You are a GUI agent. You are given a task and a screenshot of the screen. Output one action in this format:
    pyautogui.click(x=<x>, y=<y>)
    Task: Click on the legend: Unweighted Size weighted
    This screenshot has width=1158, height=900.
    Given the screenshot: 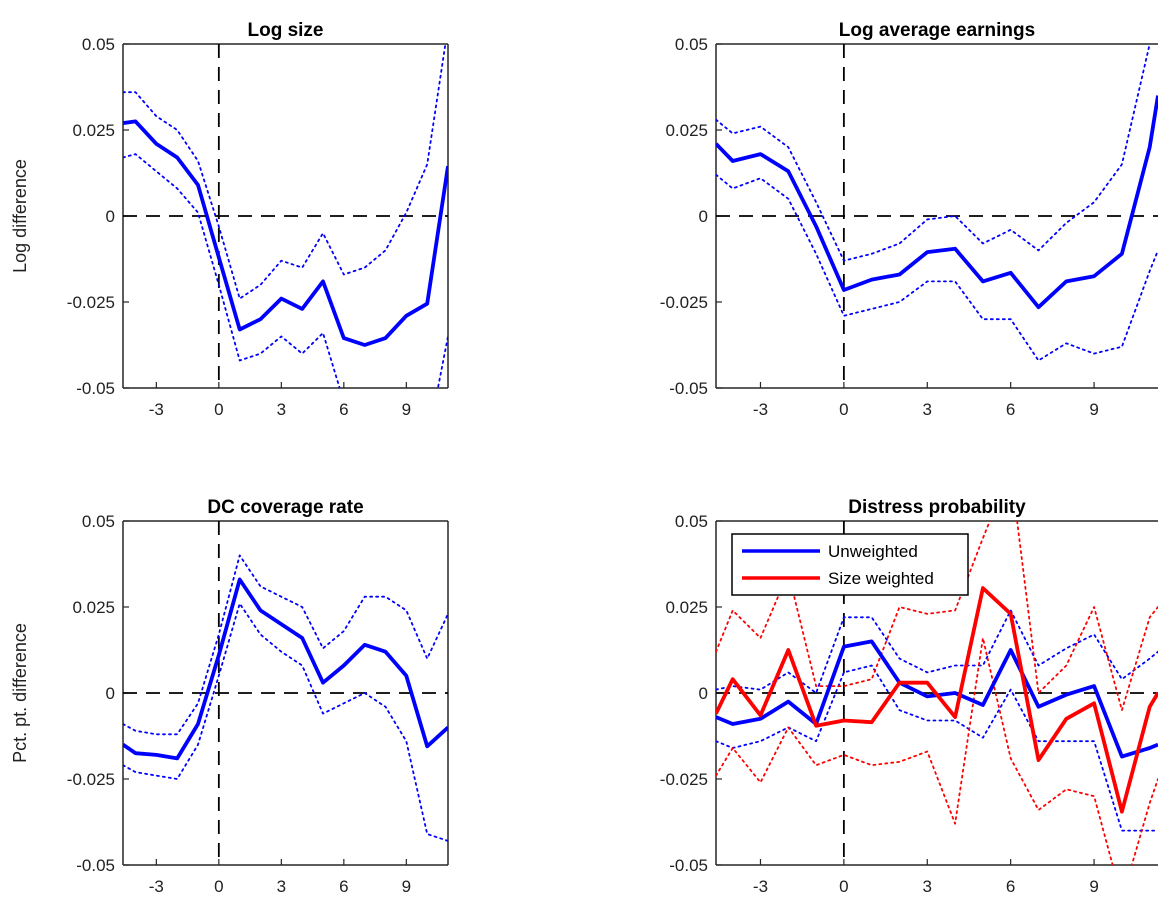 What is the action you would take?
    pyautogui.click(x=850, y=564)
    